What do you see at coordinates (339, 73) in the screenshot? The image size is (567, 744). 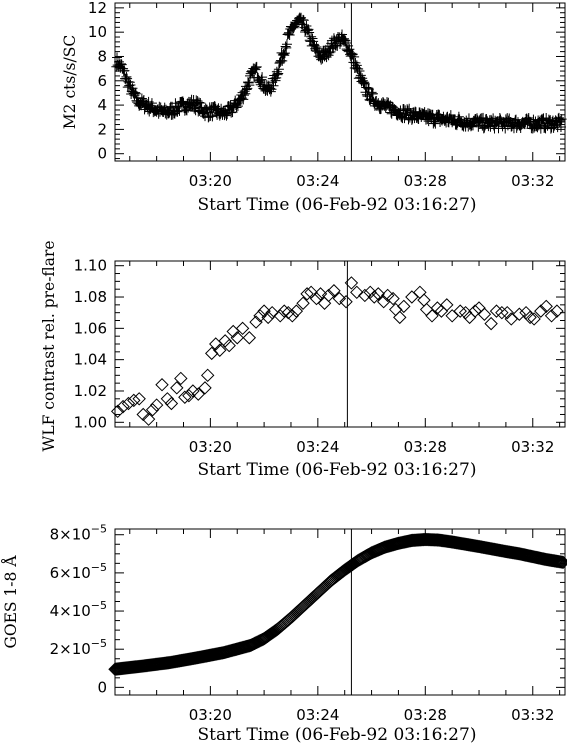 I see `m2-data-points` at bounding box center [339, 73].